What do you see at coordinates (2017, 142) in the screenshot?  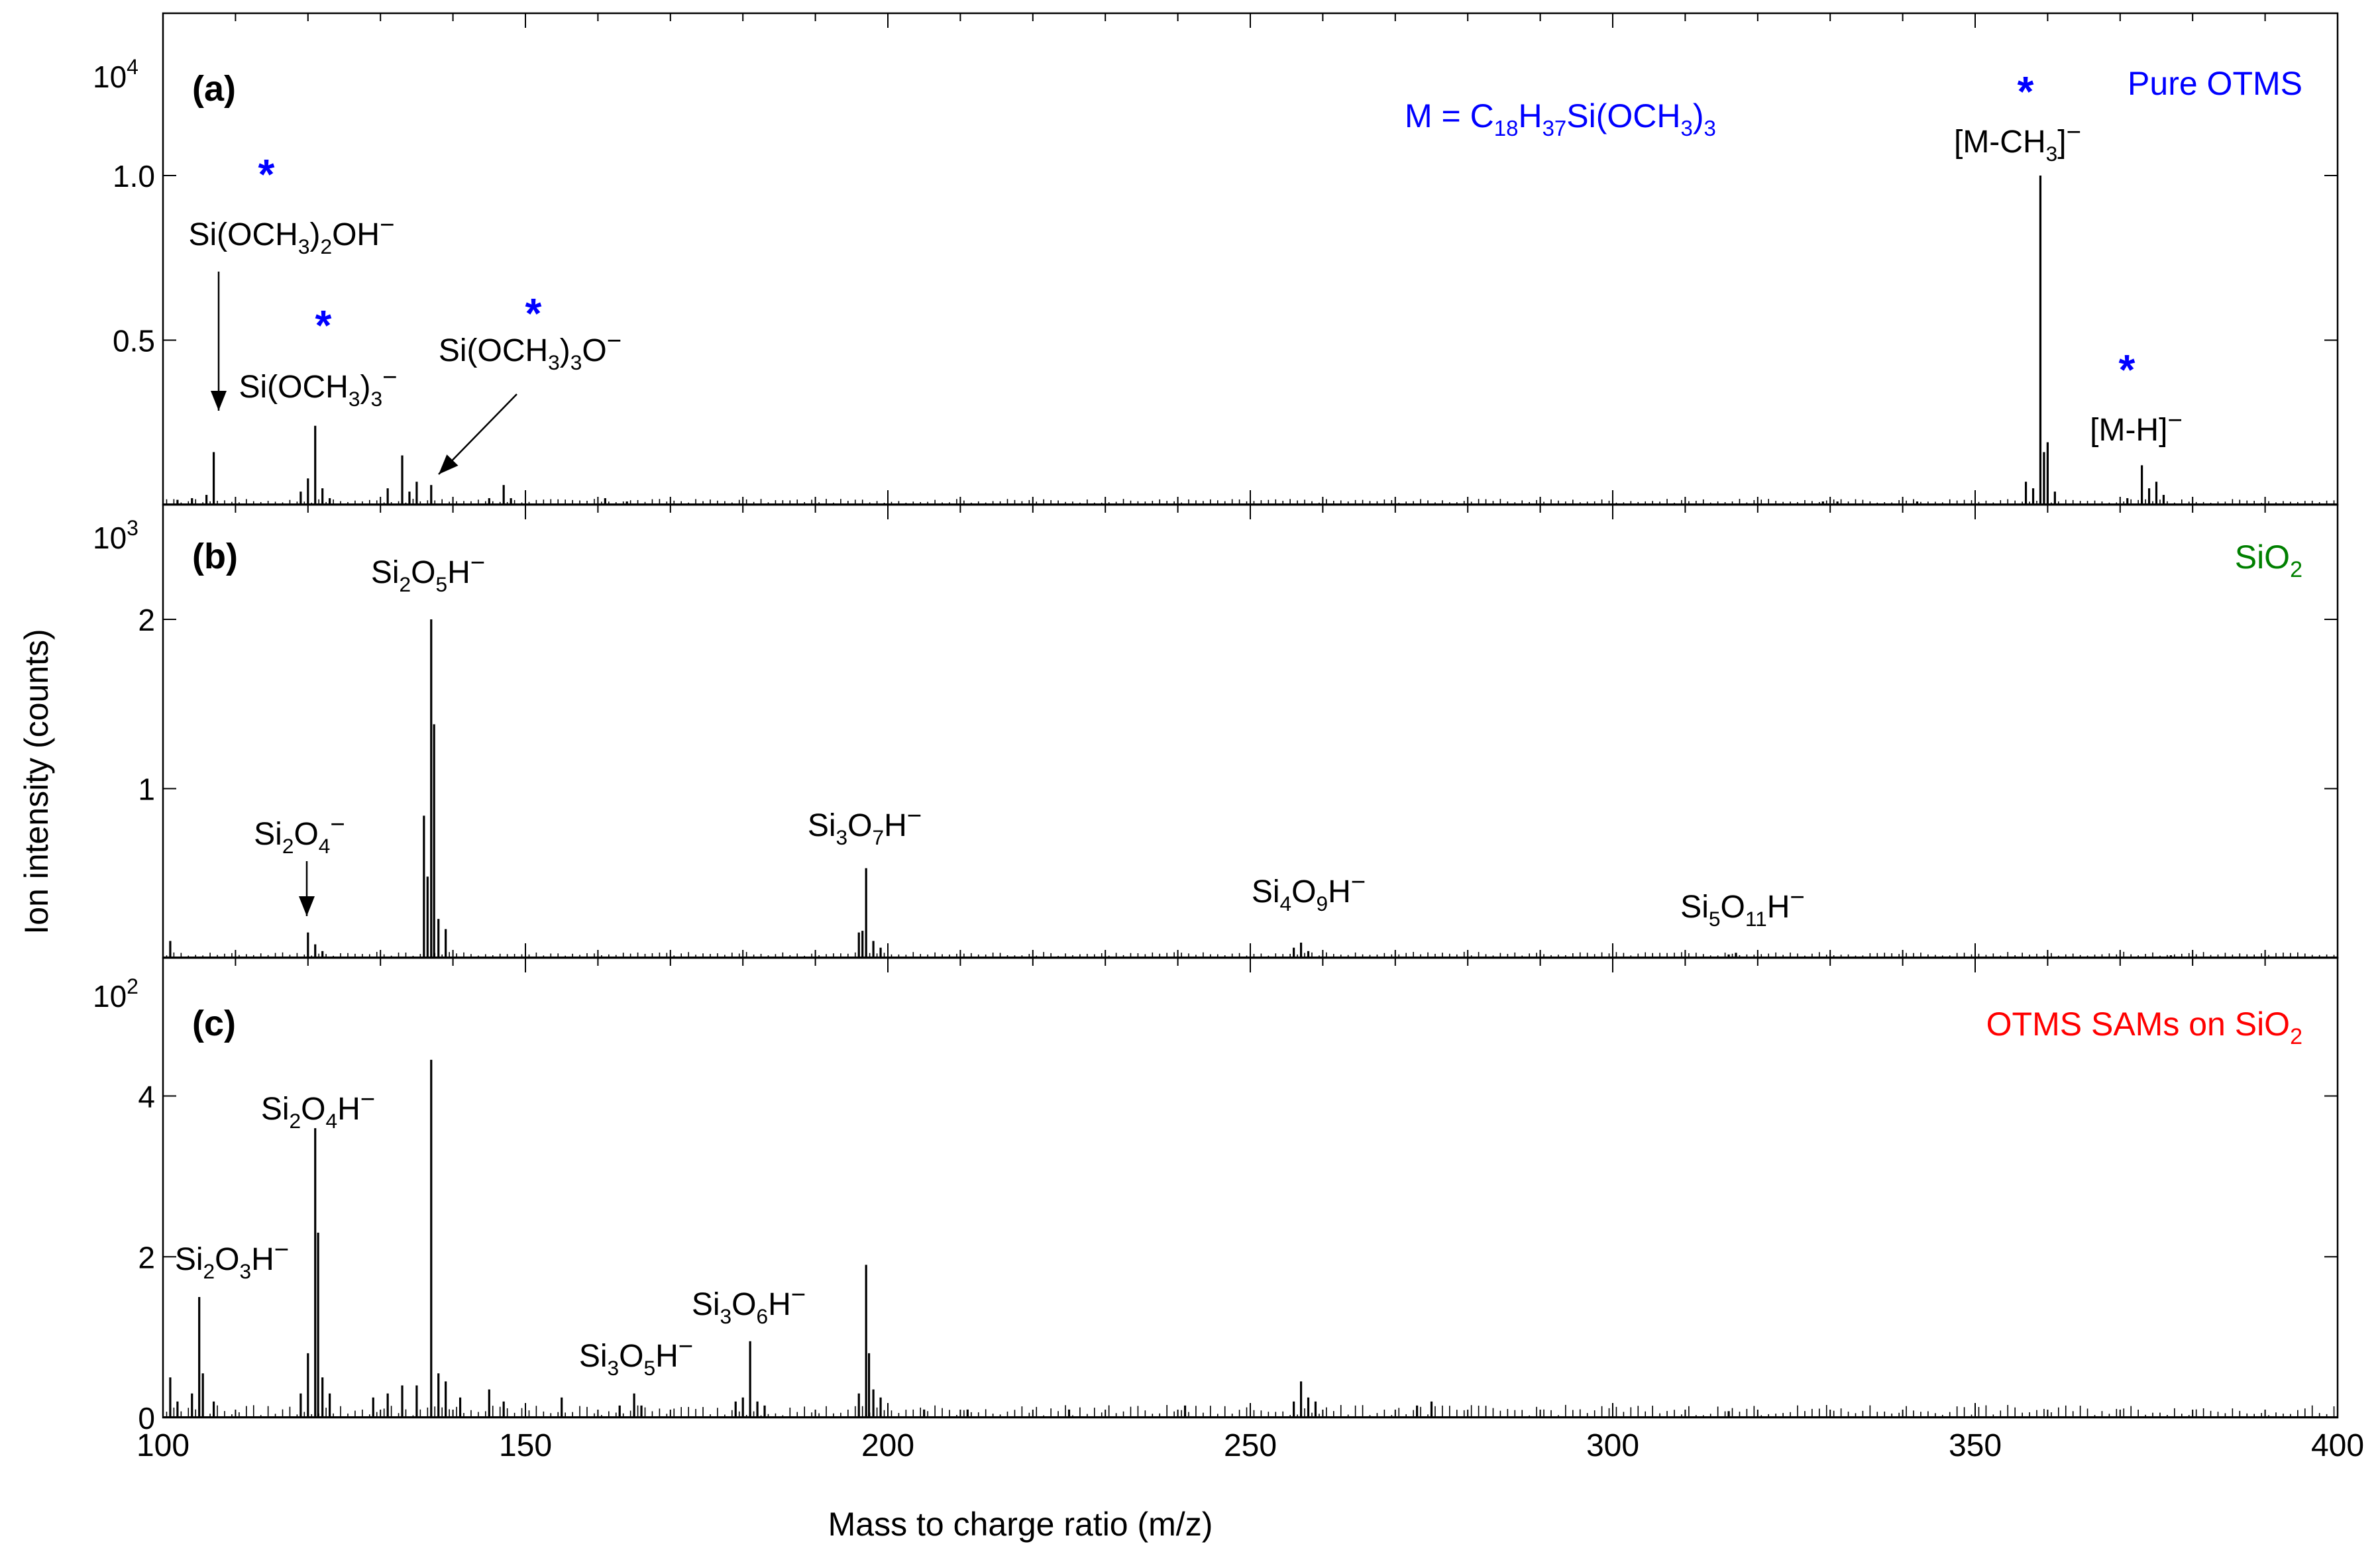 I see `peak-annotation: [M-CH3]−` at bounding box center [2017, 142].